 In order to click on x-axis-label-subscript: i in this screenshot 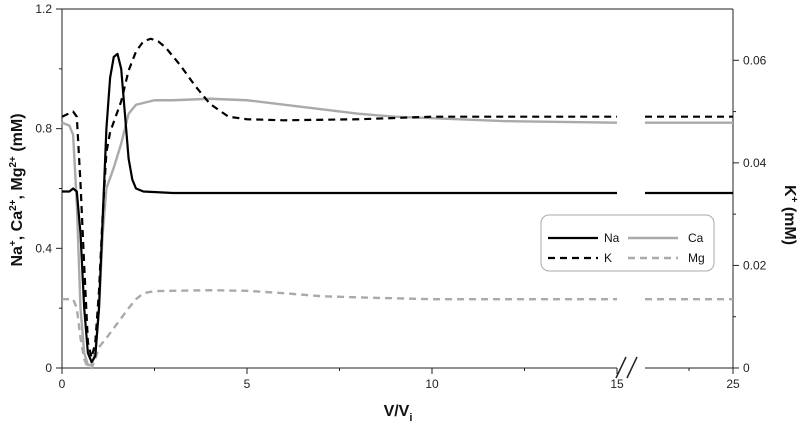, I will do `click(410, 418)`.